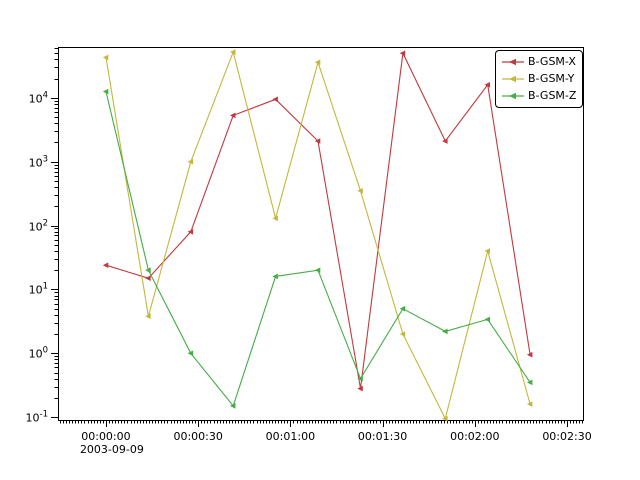 This screenshot has width=640, height=480. What do you see at coordinates (38, 353) in the screenshot?
I see `y-tick-label: 10⁰` at bounding box center [38, 353].